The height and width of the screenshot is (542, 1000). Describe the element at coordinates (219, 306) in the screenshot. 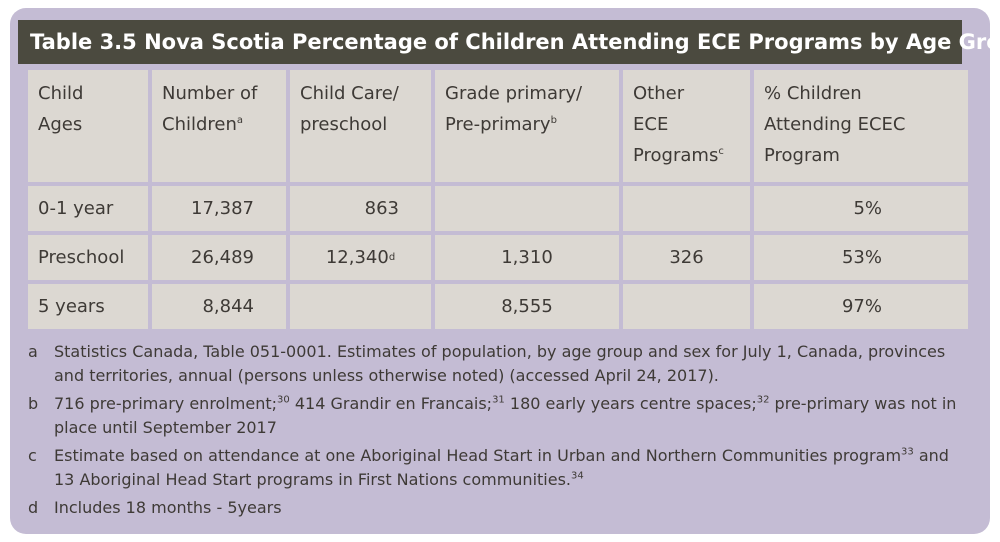

I see `row3-number: 8,844` at that location.